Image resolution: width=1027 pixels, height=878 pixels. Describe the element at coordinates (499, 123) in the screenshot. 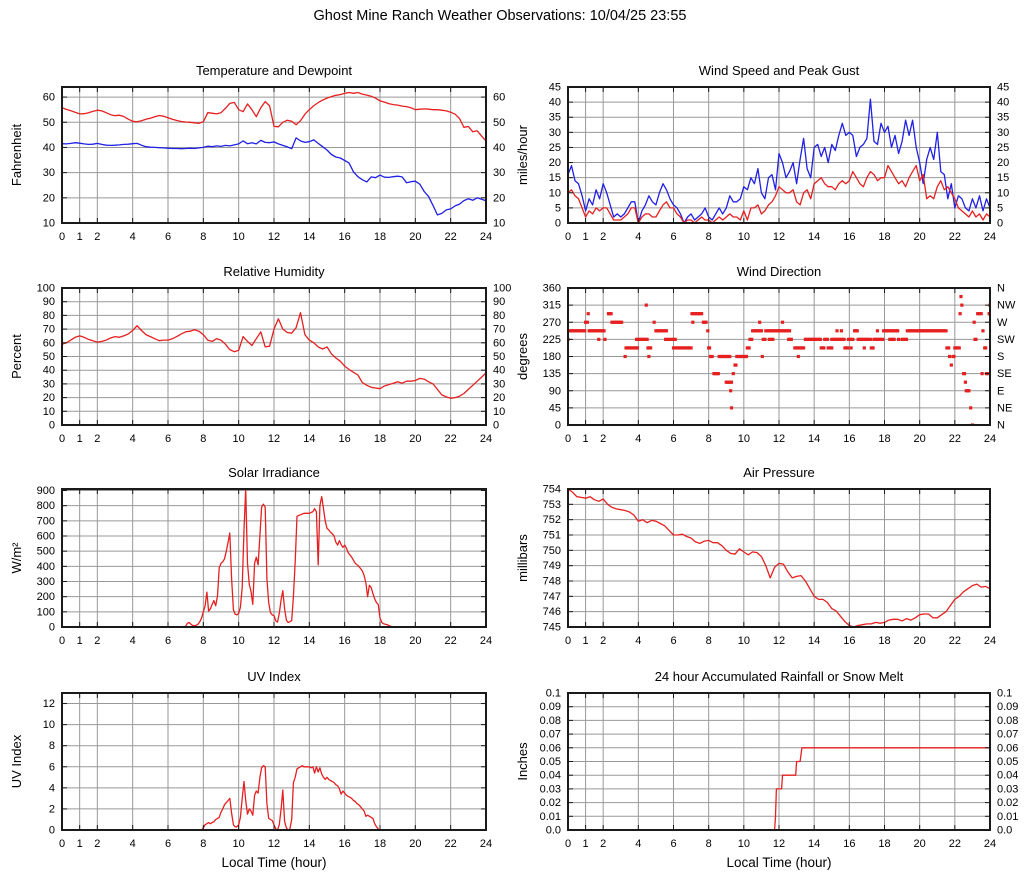

I see `y-tick-label-right: 50` at that location.